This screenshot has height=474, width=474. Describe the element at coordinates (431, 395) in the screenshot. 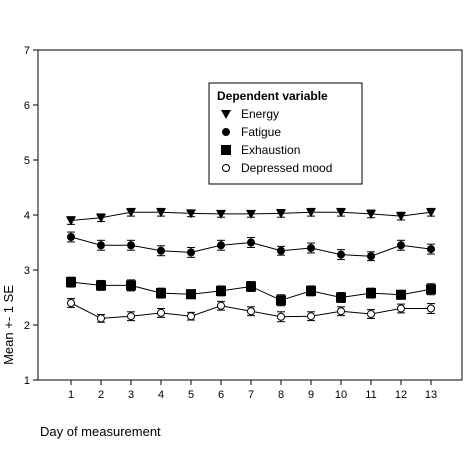

I see `x-tick-label: 13` at that location.